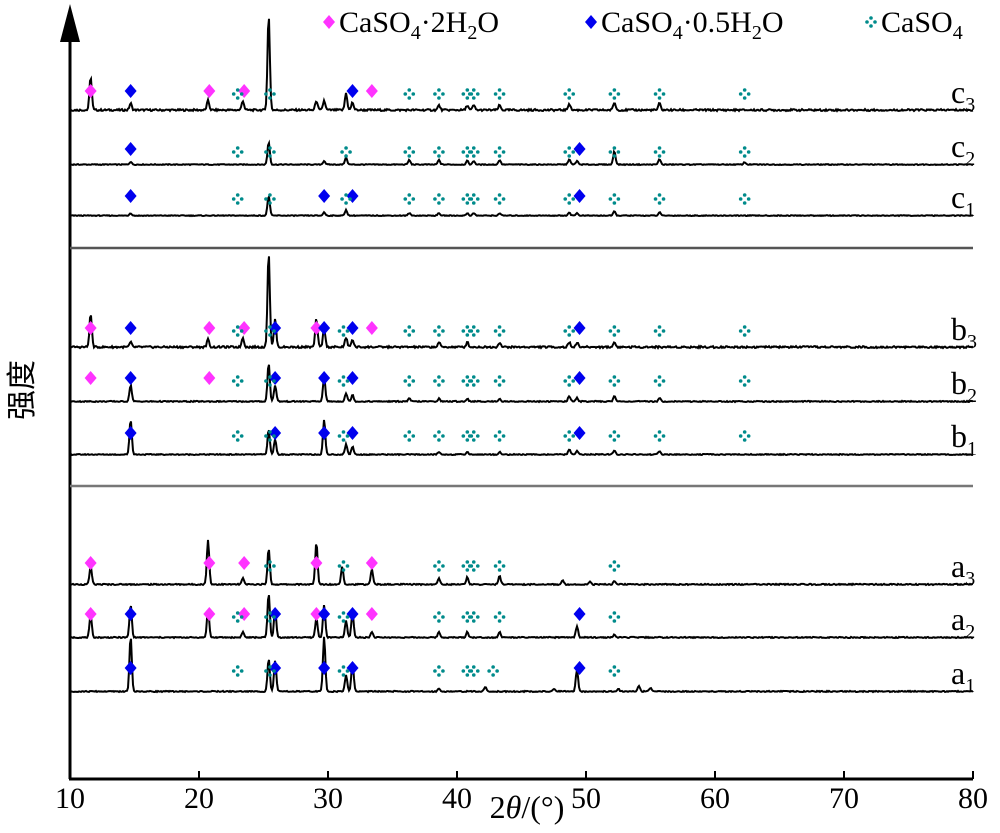 The height and width of the screenshot is (833, 1000). Describe the element at coordinates (328, 798) in the screenshot. I see `x-tick-label: 30` at that location.